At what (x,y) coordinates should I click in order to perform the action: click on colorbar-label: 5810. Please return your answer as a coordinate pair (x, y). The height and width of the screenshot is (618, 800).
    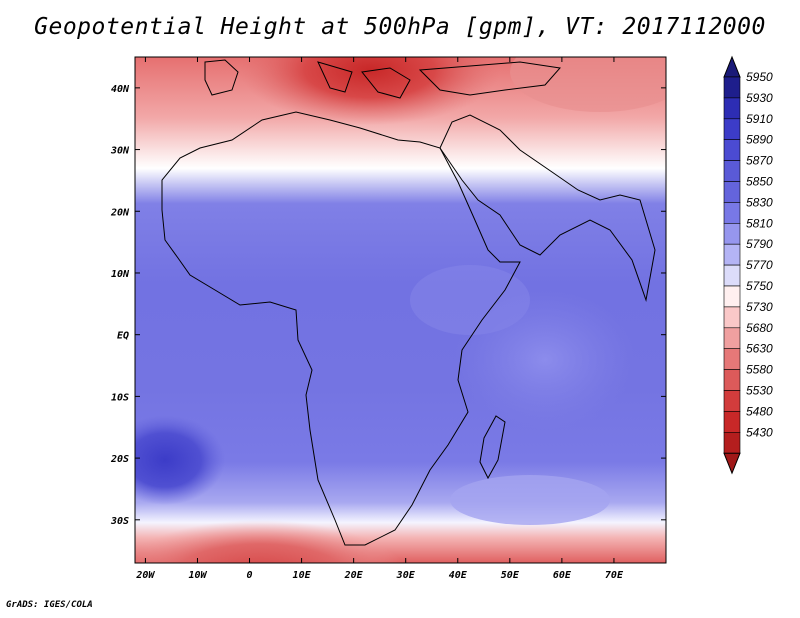
    Looking at the image, I should click on (759, 223).